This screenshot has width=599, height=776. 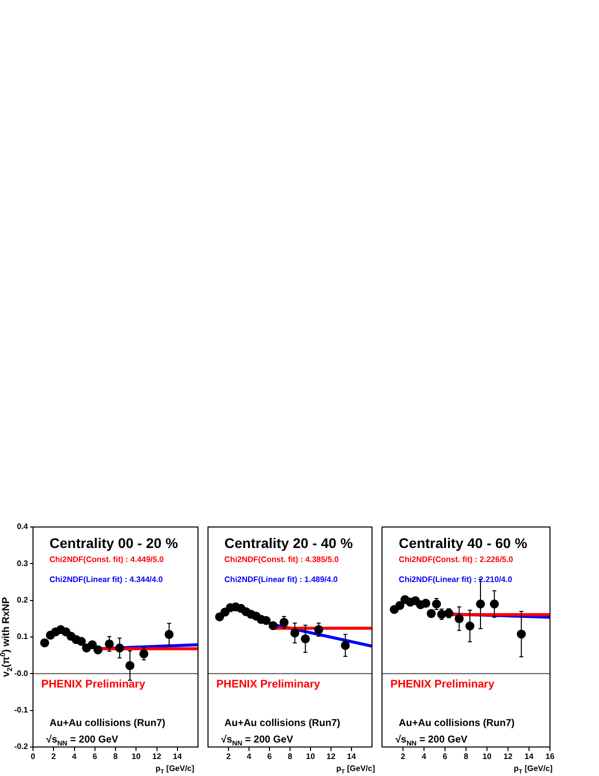 I want to click on text: Centrality 00 - 20 %, so click(x=114, y=543).